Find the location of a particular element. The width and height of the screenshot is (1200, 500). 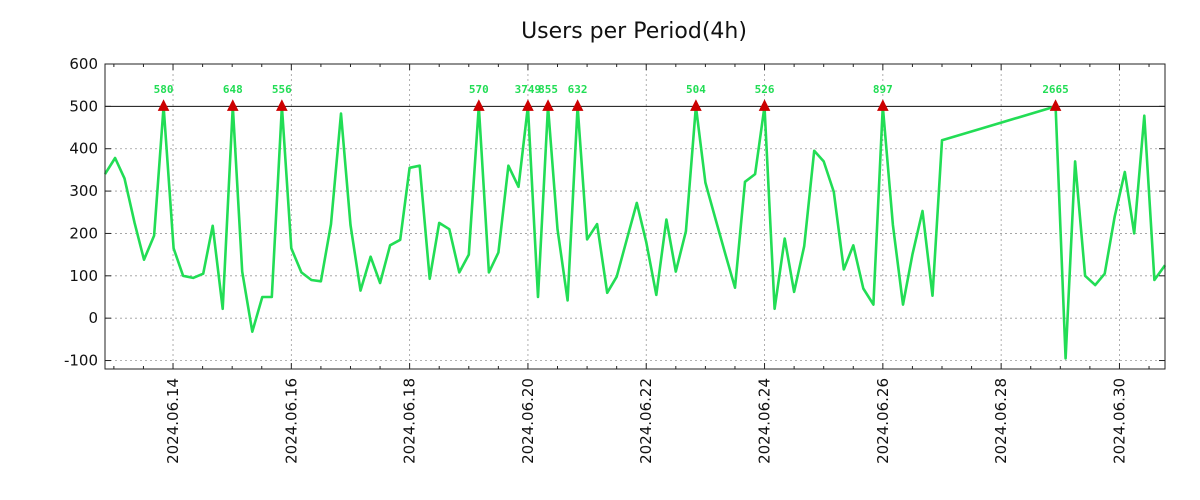

peak-value-label: 648 is located at coordinates (233, 89).